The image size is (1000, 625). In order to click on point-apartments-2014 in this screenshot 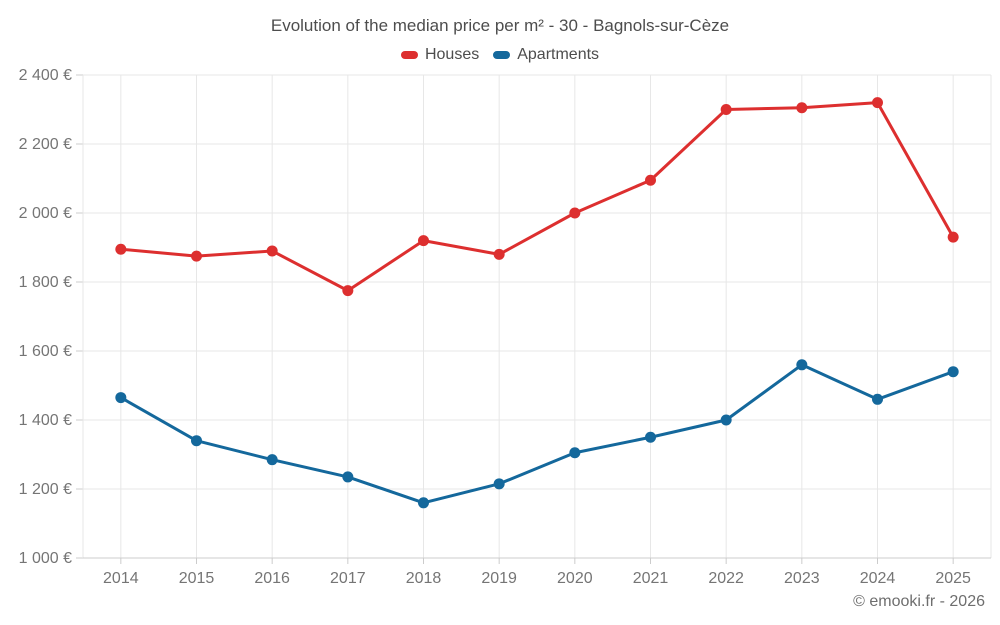, I will do `click(121, 398)`.